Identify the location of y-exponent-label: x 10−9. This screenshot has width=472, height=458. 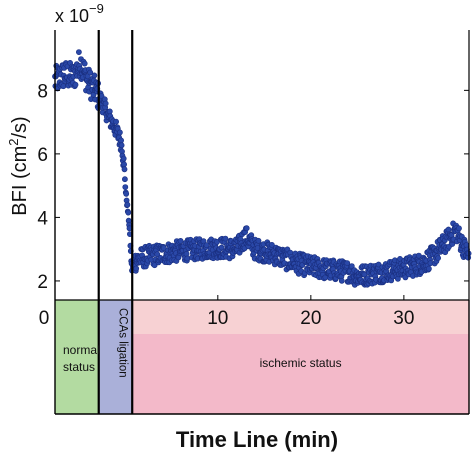
(79, 13).